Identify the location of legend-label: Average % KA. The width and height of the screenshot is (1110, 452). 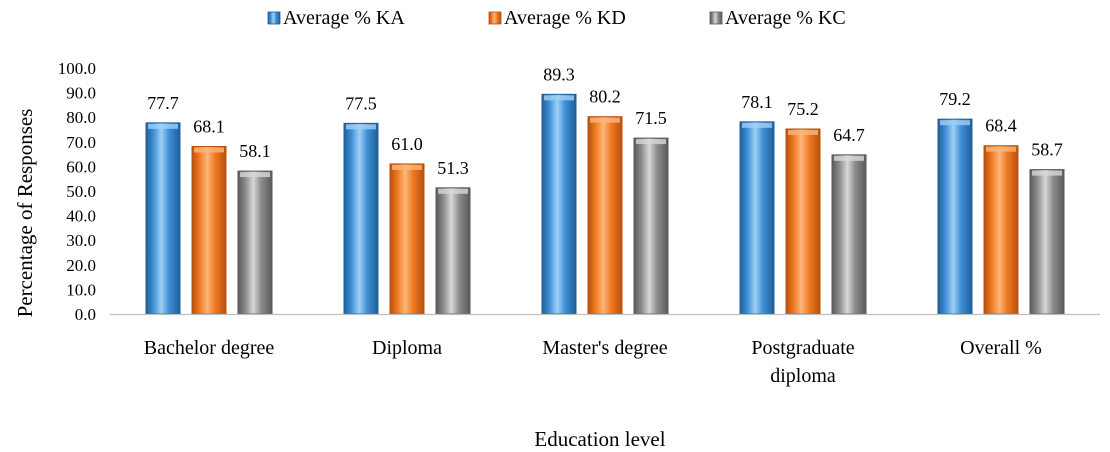
(344, 18).